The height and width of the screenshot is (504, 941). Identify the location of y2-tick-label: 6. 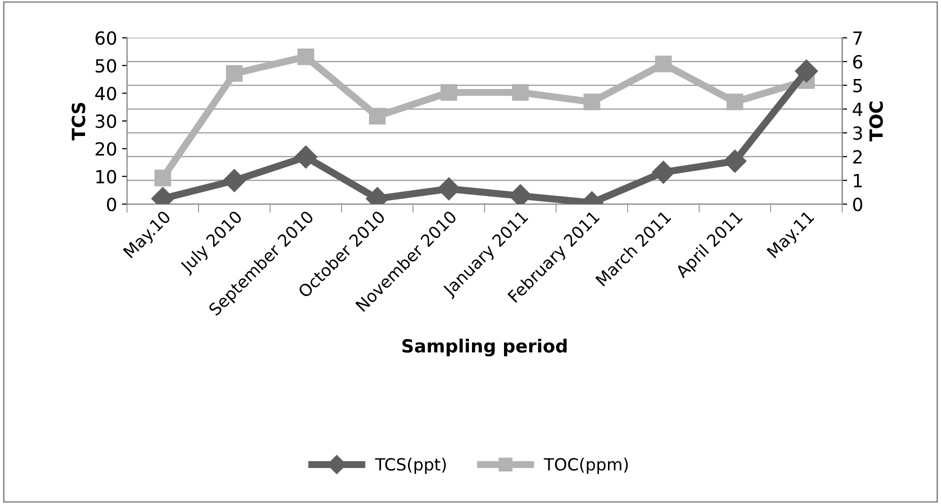
(857, 62).